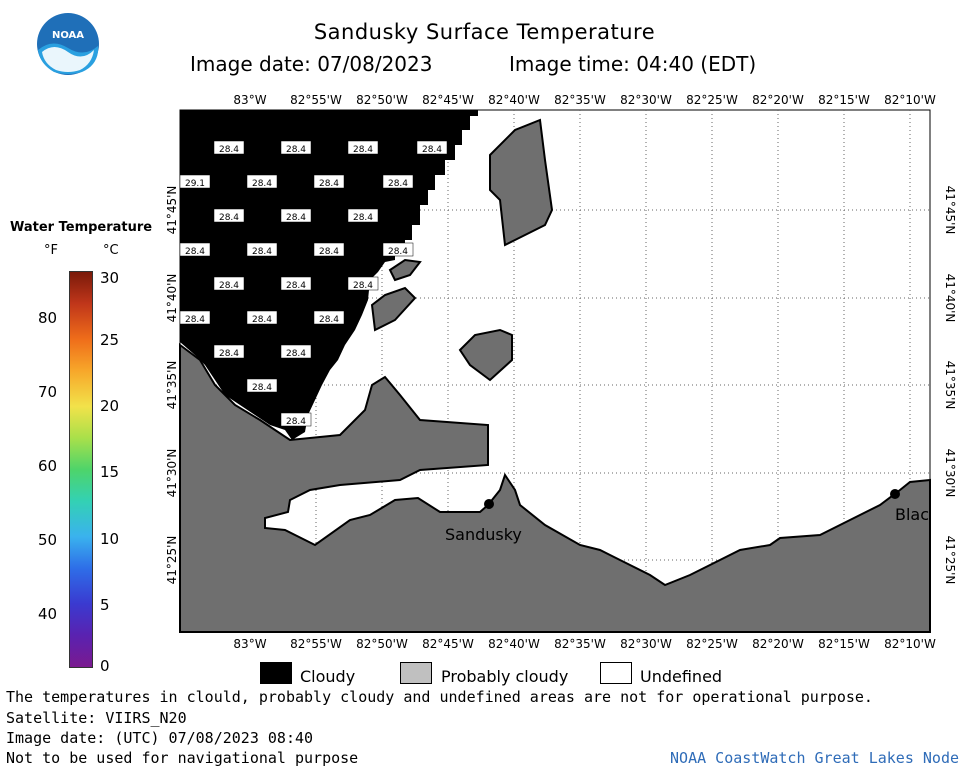 This screenshot has height=773, width=969. Describe the element at coordinates (105, 605) in the screenshot. I see `colorbar-c-tick: 5` at that location.